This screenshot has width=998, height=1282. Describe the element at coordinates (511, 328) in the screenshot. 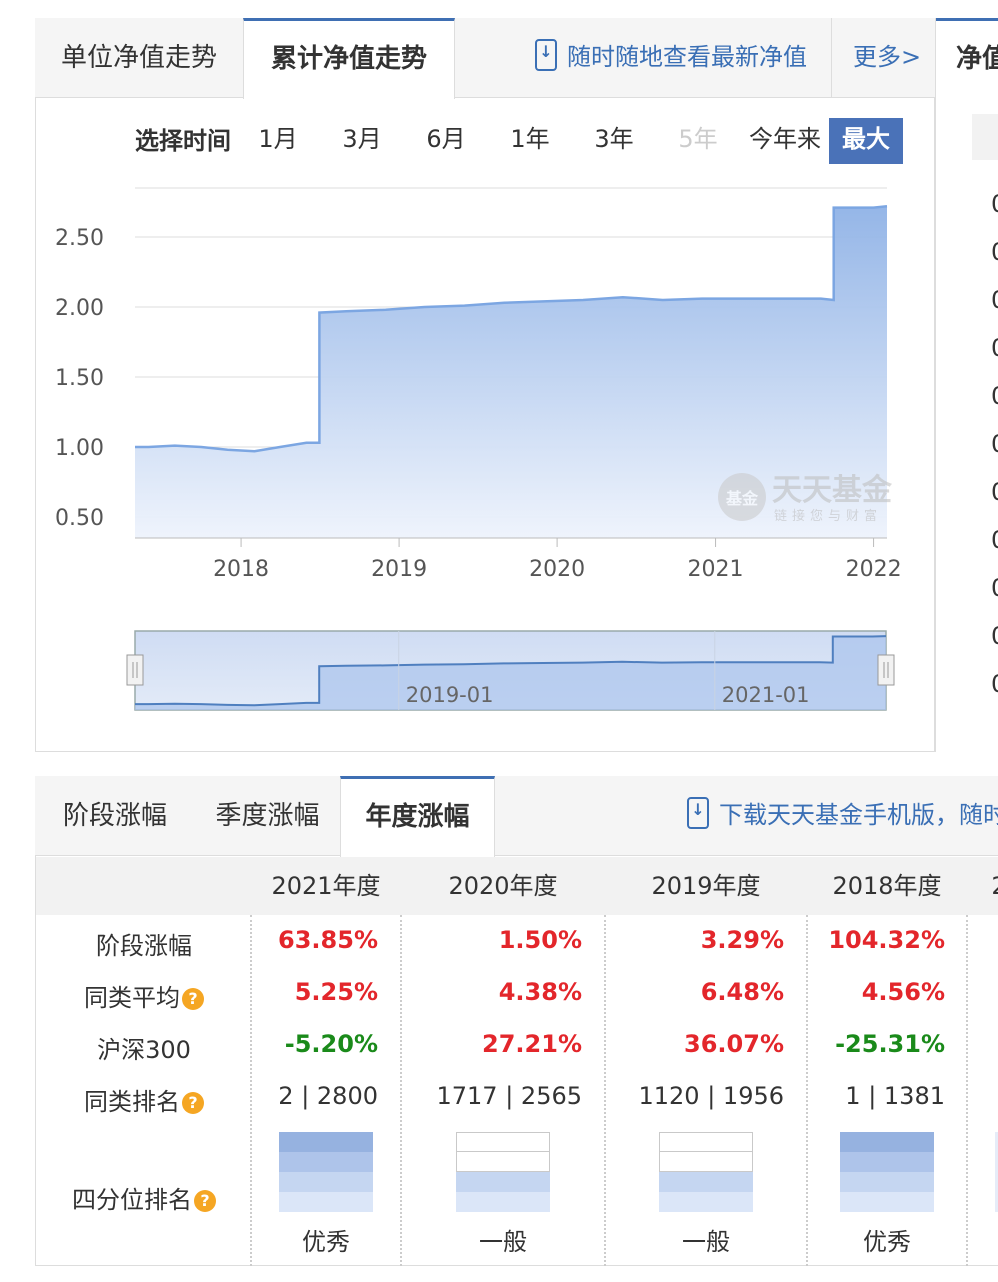

I see `series-line` at that location.